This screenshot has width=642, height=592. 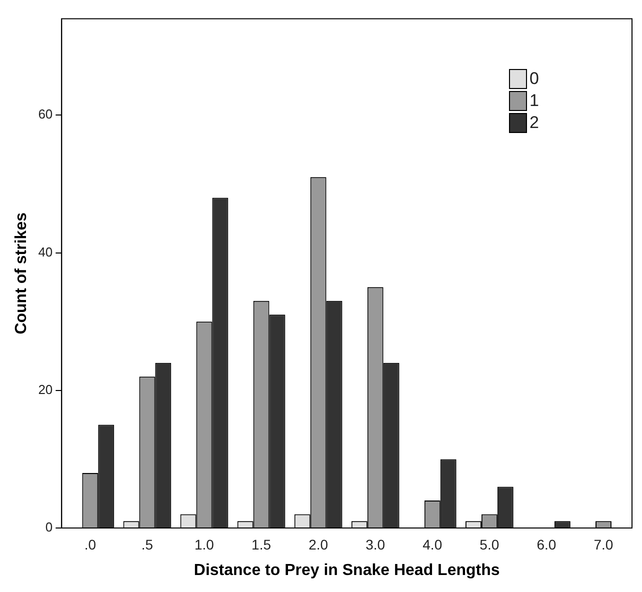 What do you see at coordinates (347, 570) in the screenshot?
I see `x-axis-title: Distance to Prey in Snake Head Lengths` at bounding box center [347, 570].